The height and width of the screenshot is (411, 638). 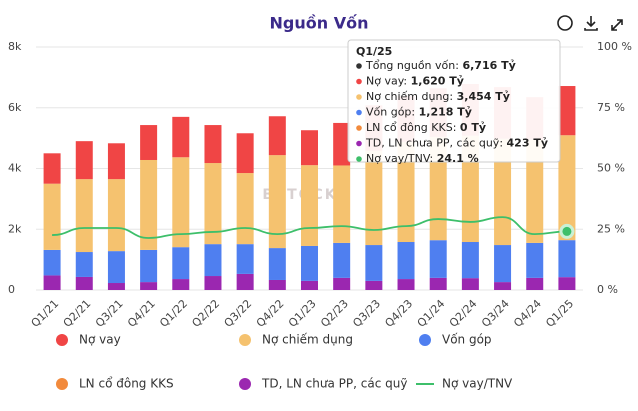 What do you see at coordinates (413, 65) in the screenshot?
I see `tooltip-label: Tổng nguồn vốn:` at bounding box center [413, 65].